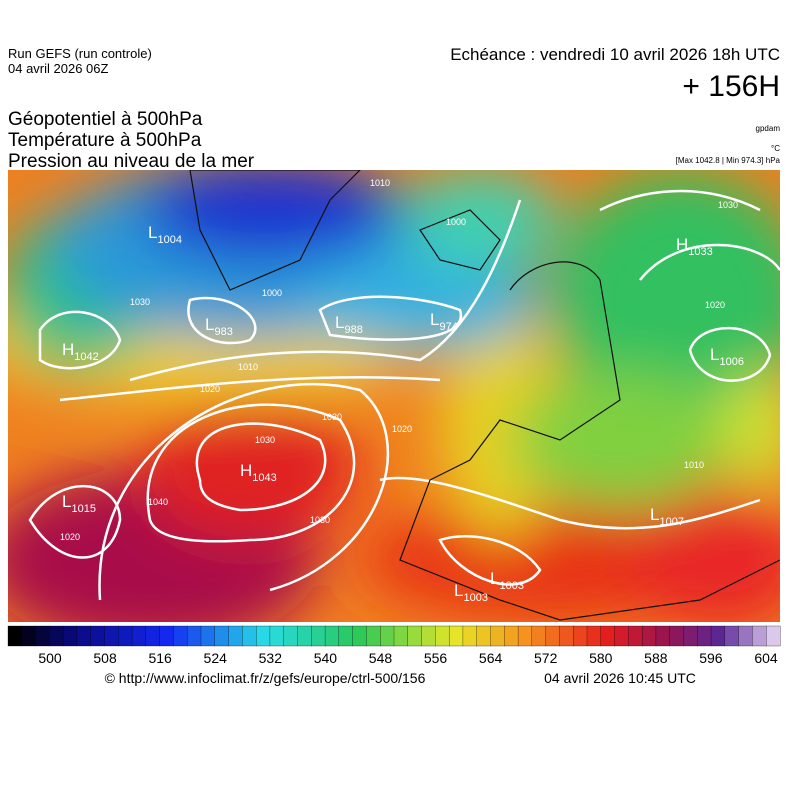 The height and width of the screenshot is (794, 788). Describe the element at coordinates (105, 119) in the screenshot. I see `field-name: Géopotentiel à 500hPa` at that location.